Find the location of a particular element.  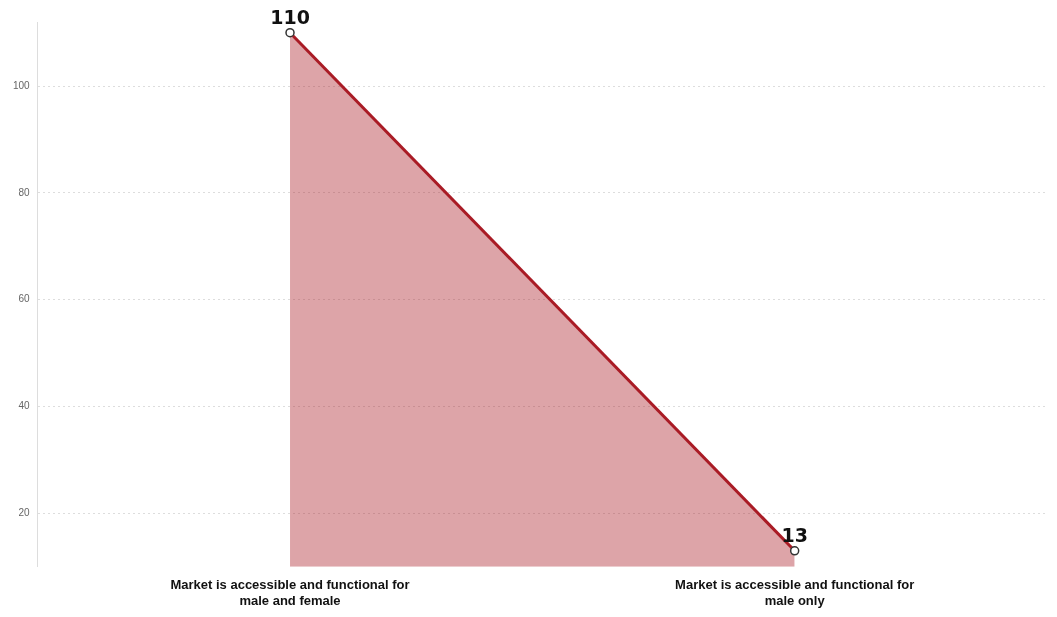

y-tick-label: 100 is located at coordinates (22, 85).